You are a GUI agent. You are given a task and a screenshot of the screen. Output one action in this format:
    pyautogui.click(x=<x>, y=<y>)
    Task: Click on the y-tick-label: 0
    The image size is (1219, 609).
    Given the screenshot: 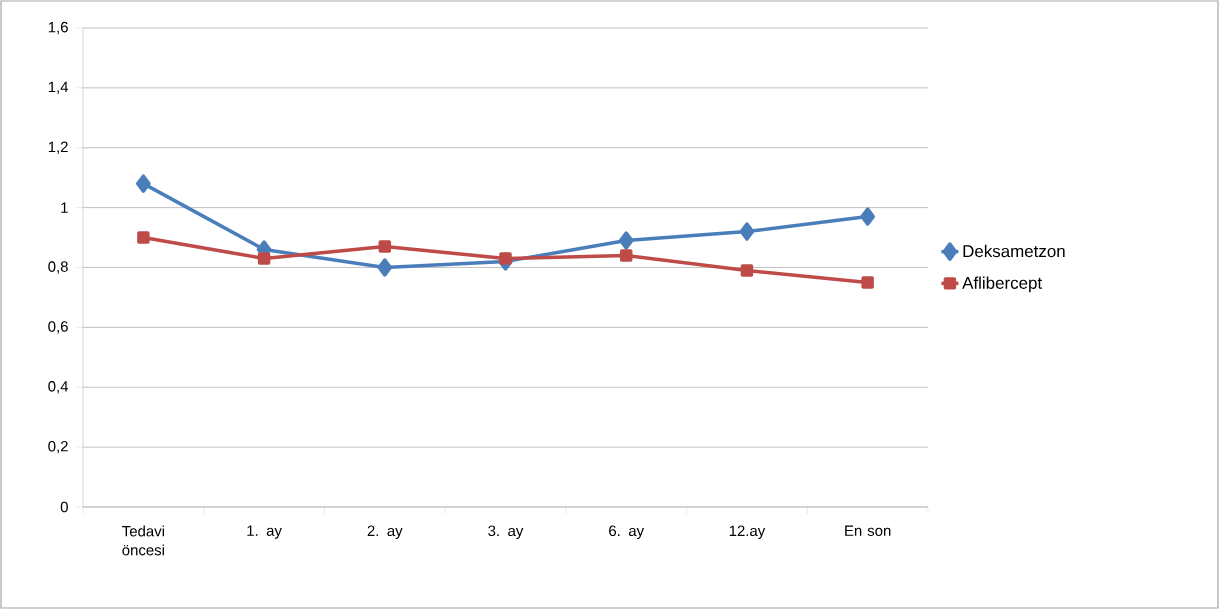 What is the action you would take?
    pyautogui.click(x=64, y=507)
    